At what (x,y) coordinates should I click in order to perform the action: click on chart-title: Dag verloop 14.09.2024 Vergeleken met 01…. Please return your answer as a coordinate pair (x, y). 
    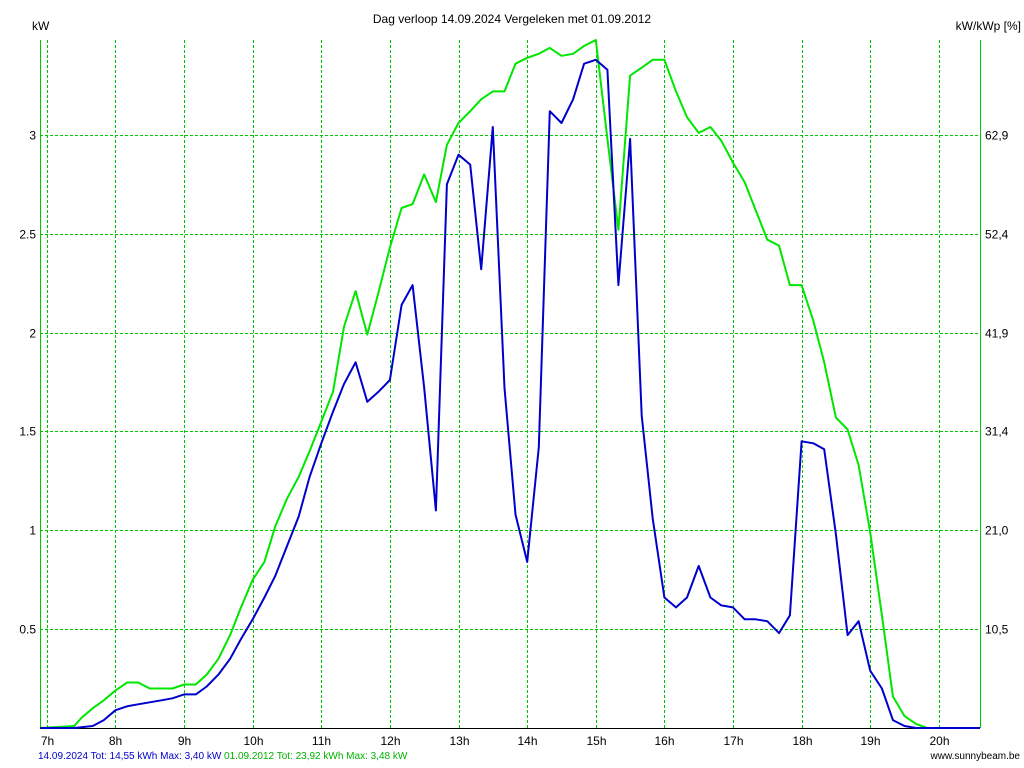
    Looking at the image, I should click on (512, 19).